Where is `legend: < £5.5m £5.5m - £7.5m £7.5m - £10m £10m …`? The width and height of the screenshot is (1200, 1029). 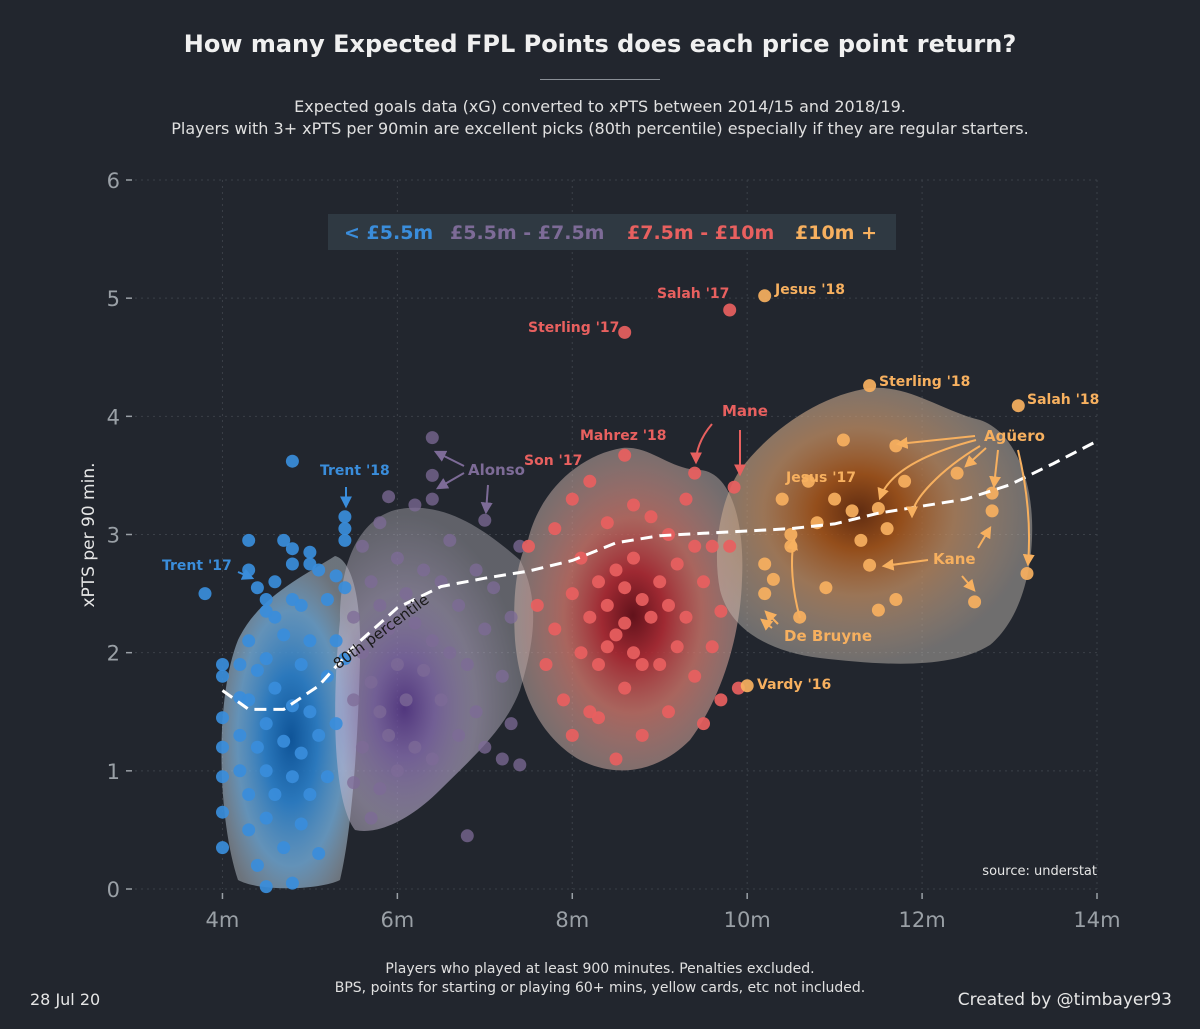 legend: < £5.5m £5.5m - £7.5m £7.5m - £10m £10m … is located at coordinates (612, 232).